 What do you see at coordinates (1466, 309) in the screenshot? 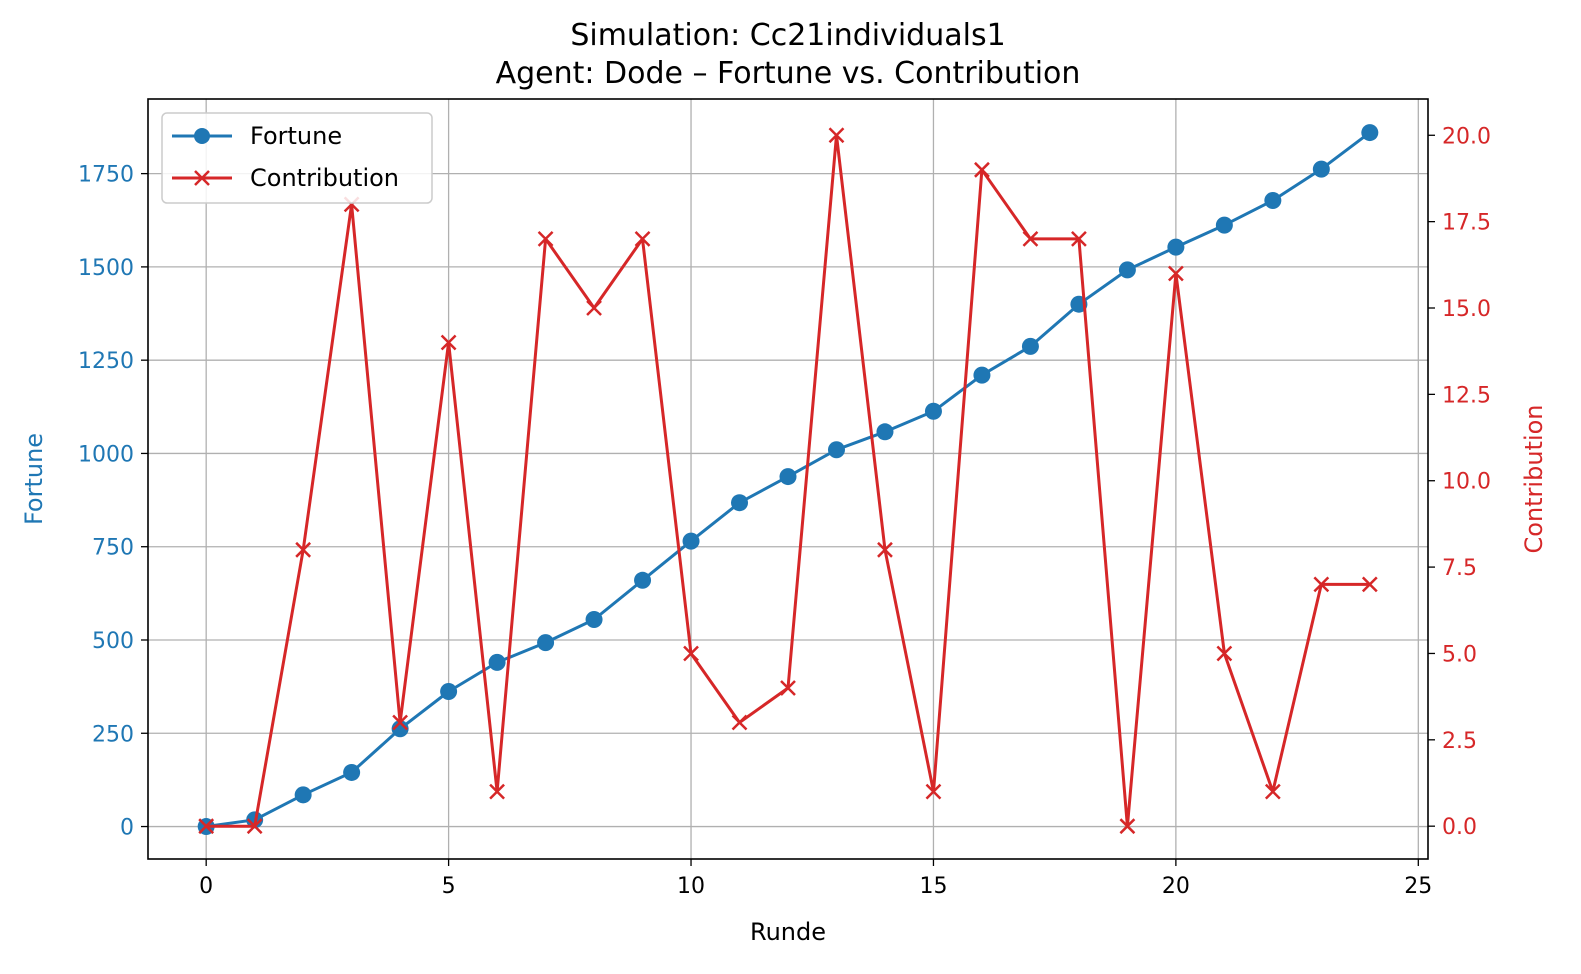
I see `y-right-tick-label: 15.0` at bounding box center [1466, 309].